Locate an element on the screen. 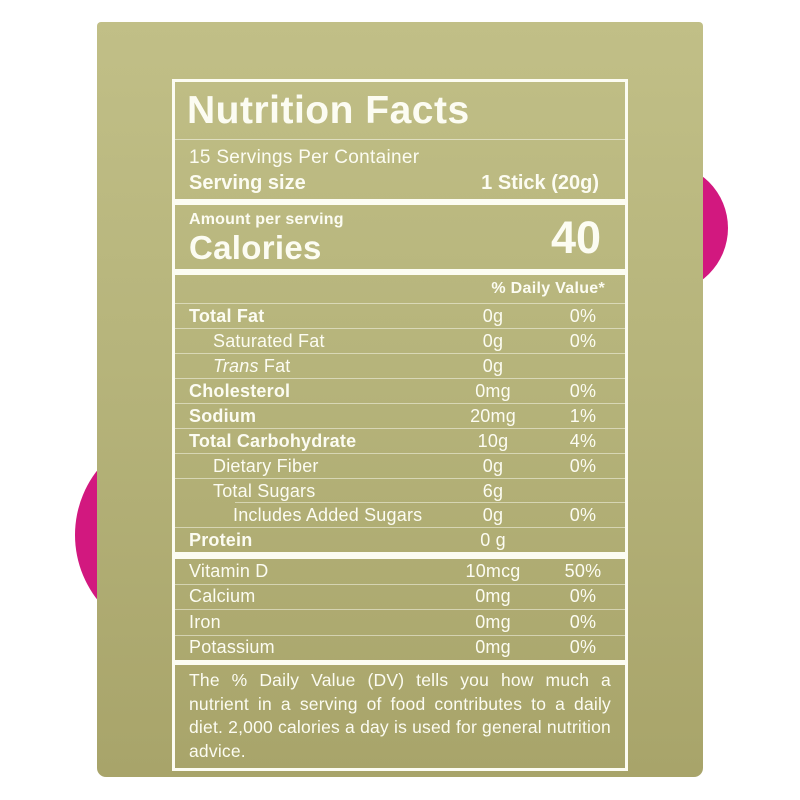 The height and width of the screenshot is (800, 800). nutrition-facts-title: Nutrition Facts is located at coordinates (328, 110).